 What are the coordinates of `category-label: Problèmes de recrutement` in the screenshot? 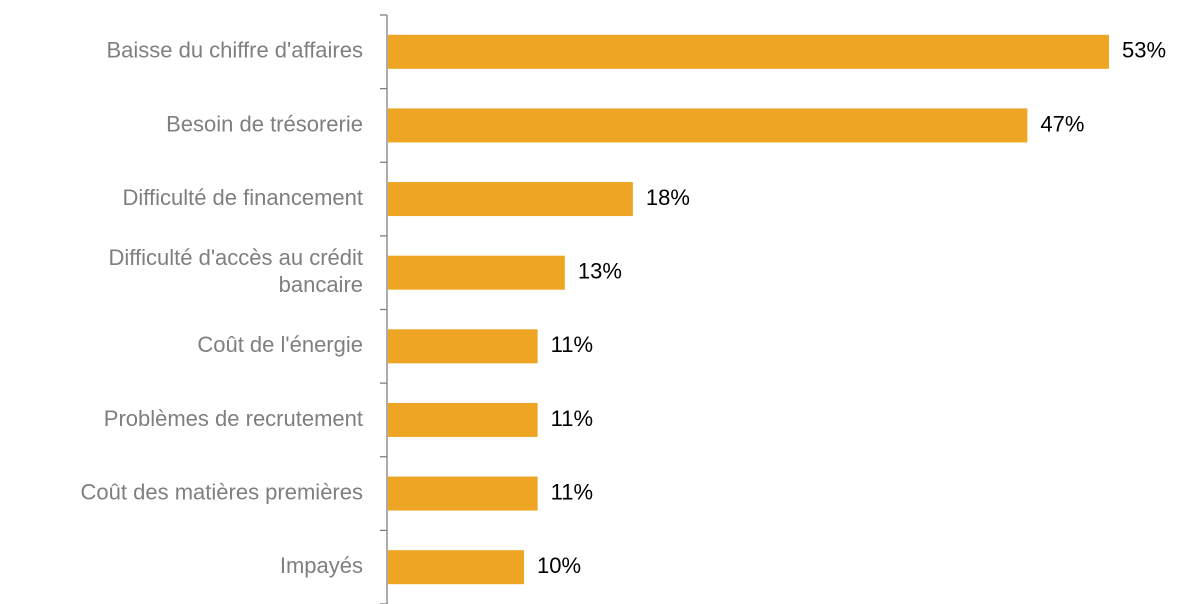 It's located at (233, 418).